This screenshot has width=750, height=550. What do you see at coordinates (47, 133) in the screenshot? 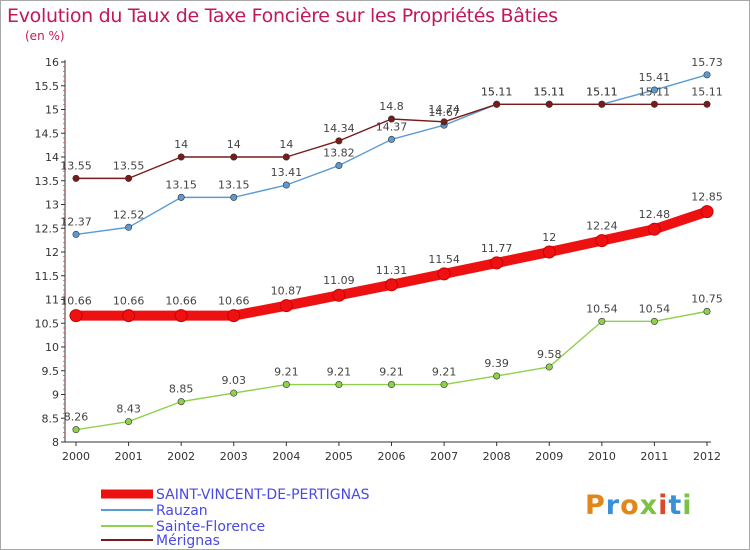
I see `y-tick-label: 14.5` at bounding box center [47, 133].